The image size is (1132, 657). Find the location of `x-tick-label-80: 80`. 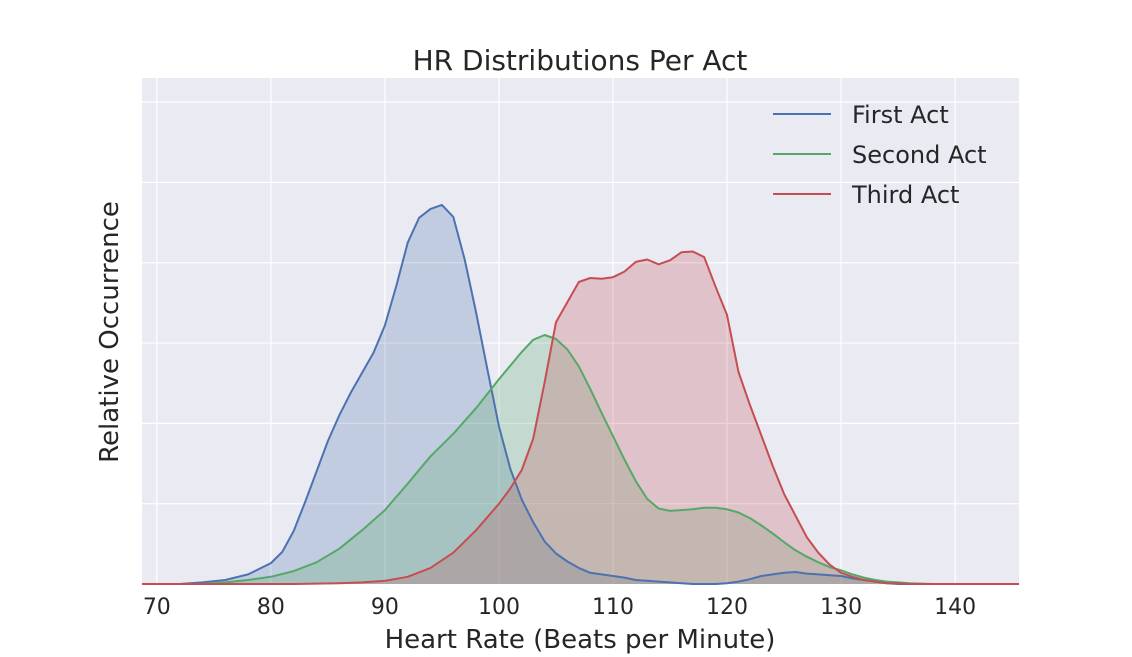

x-tick-label-80: 80 is located at coordinates (271, 607).